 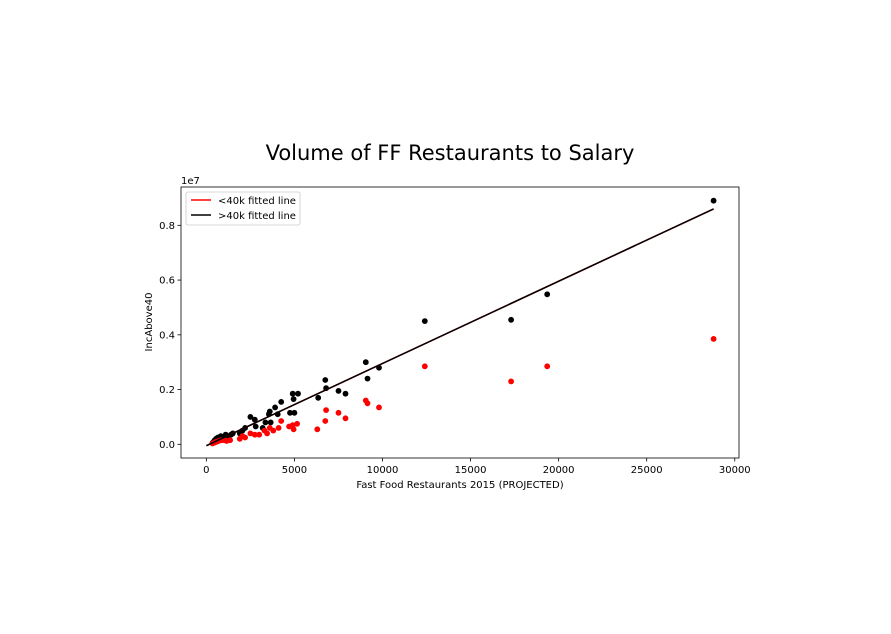 I want to click on x-axis: 0 5000 10000 15000 20000 25000 30000, so click(x=477, y=467).